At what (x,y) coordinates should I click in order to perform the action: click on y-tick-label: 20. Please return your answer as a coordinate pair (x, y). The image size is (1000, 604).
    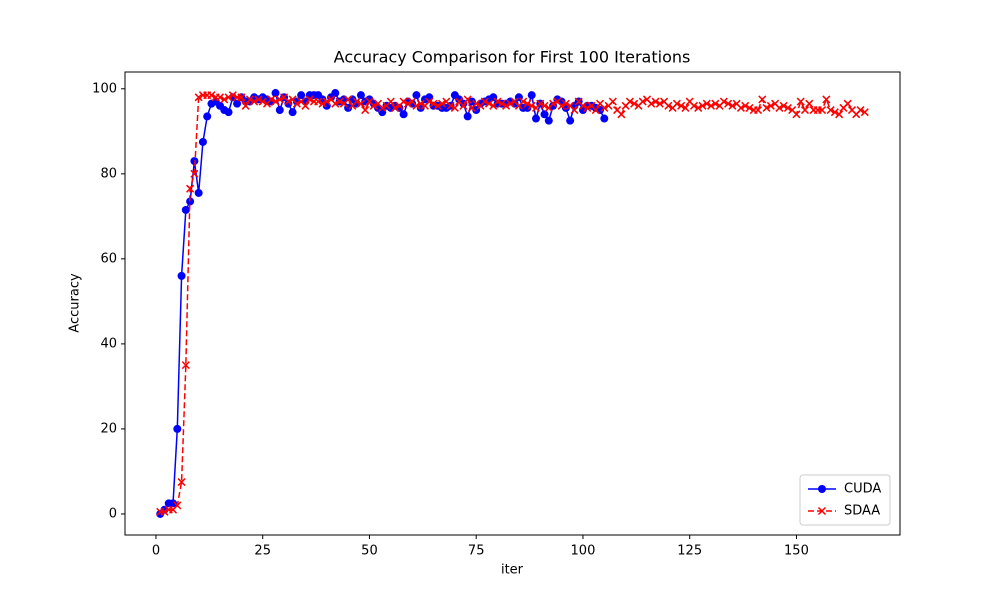
    Looking at the image, I should click on (108, 428).